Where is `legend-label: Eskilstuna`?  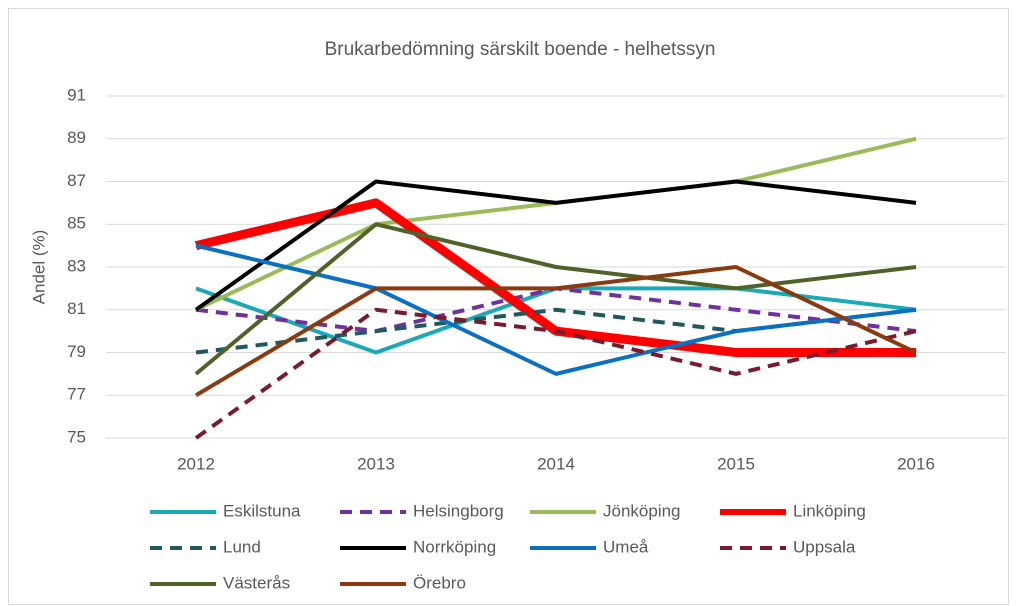
legend-label: Eskilstuna is located at coordinates (262, 510).